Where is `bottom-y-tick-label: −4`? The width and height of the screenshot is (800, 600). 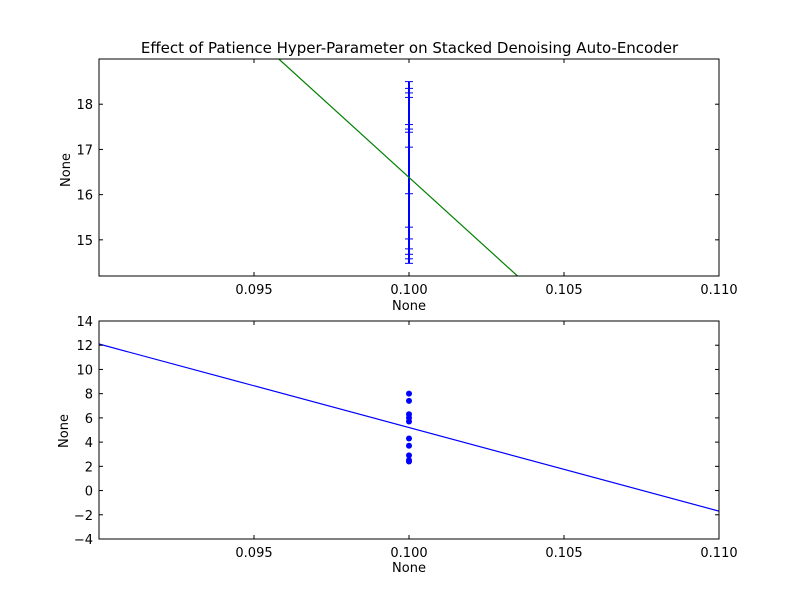
bottom-y-tick-label: −4 is located at coordinates (83, 540).